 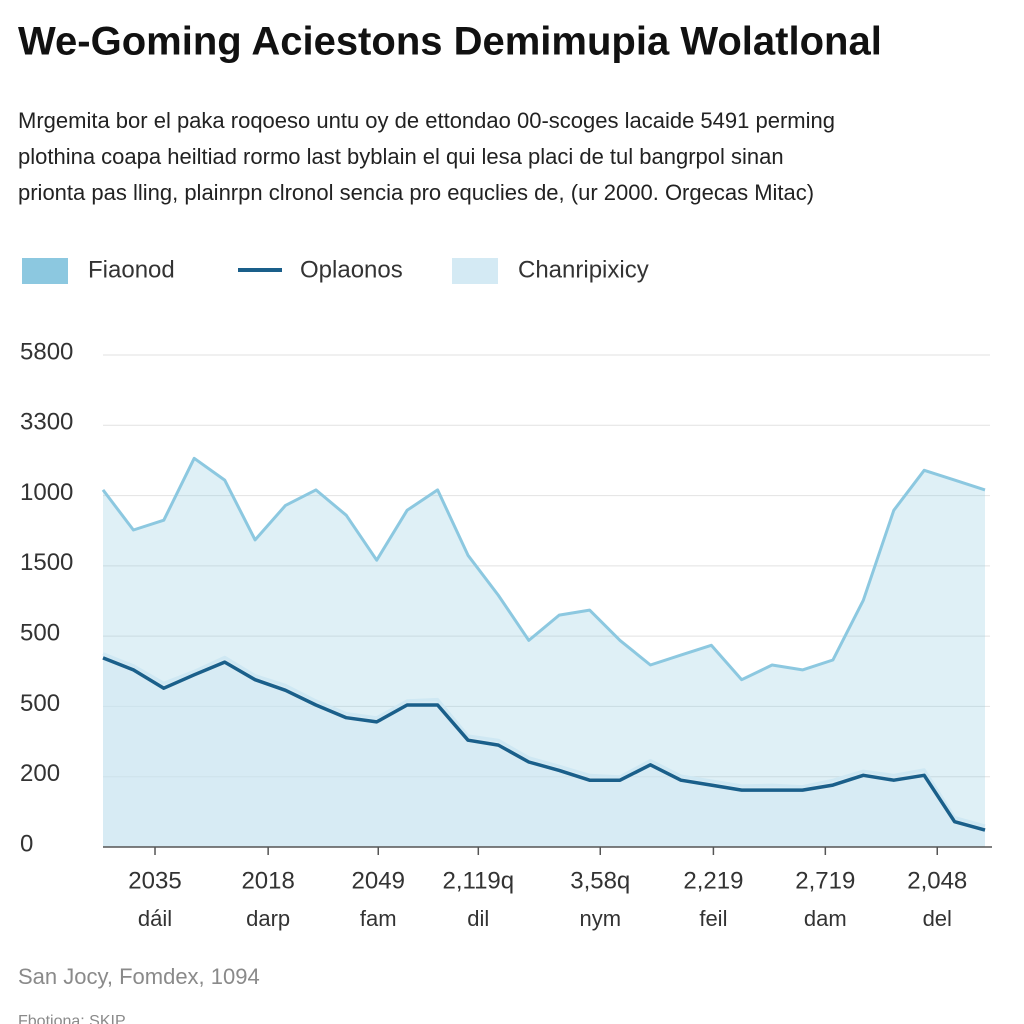 What do you see at coordinates (72, 1018) in the screenshot?
I see `note: Fbotiona: SKIP` at bounding box center [72, 1018].